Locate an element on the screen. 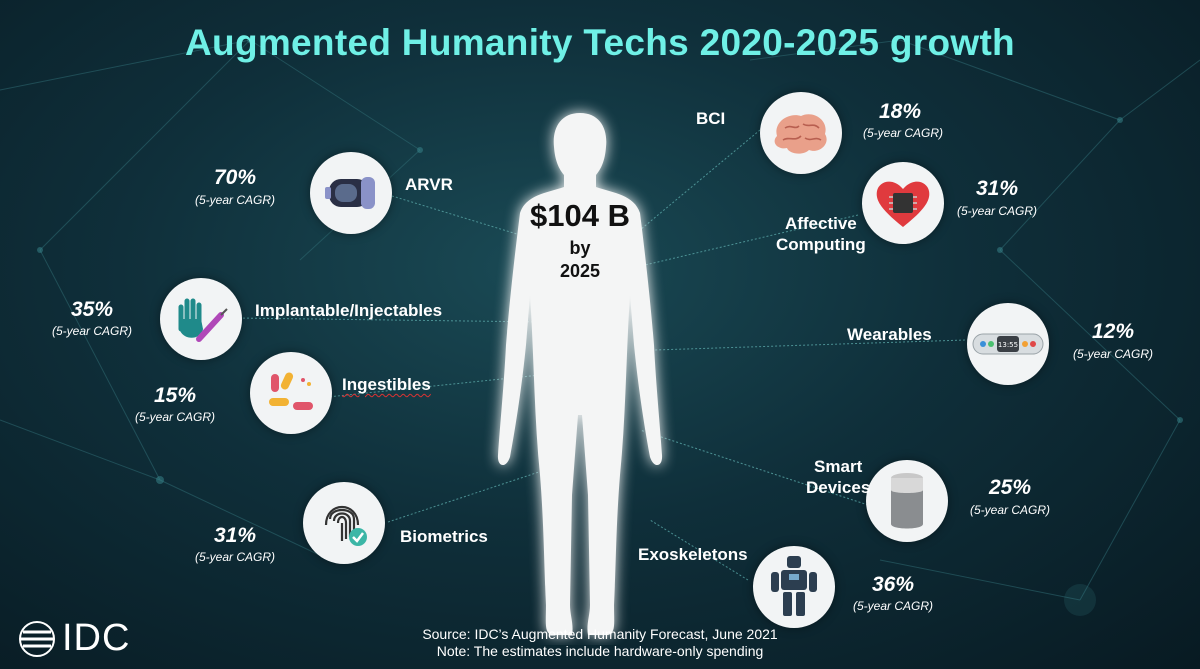 This screenshot has width=1200, height=669. affective-label: Affective Computing is located at coordinates (821, 234).